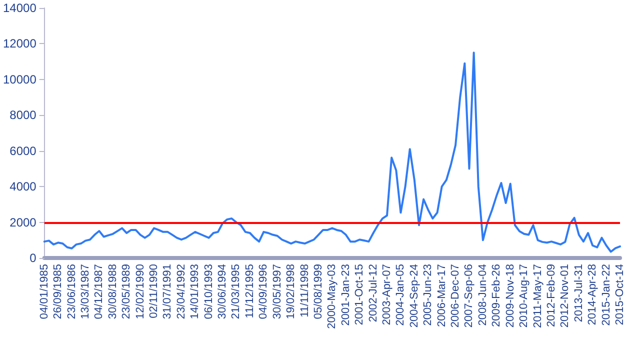 Image resolution: width=630 pixels, height=342 pixels. Describe the element at coordinates (168, 292) in the screenshot. I see `x-tick-label: 31/07/1991` at that location.